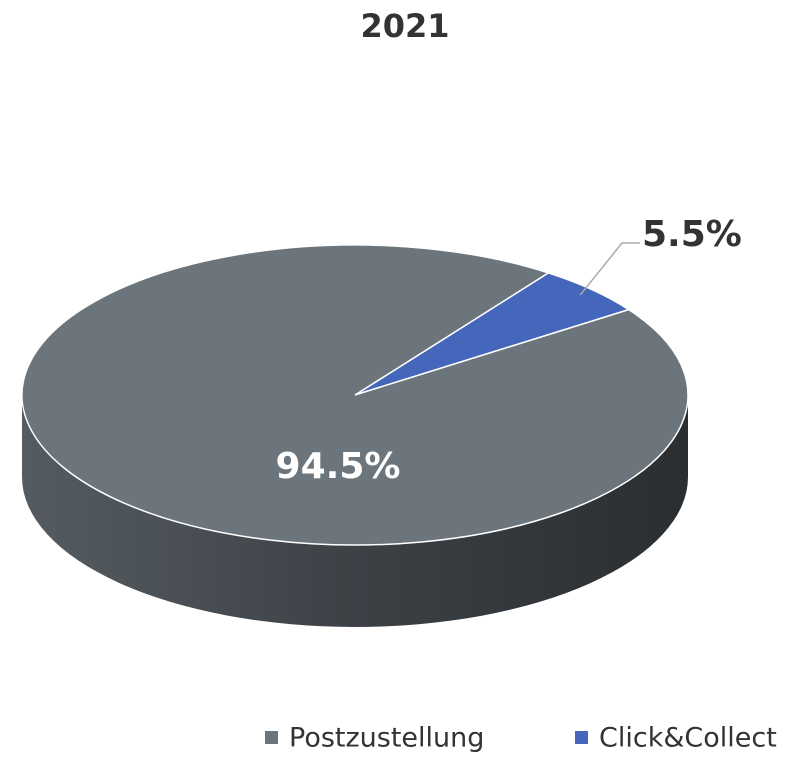 The height and width of the screenshot is (757, 800). What do you see at coordinates (692, 234) in the screenshot?
I see `data-label: 5.5%` at bounding box center [692, 234].